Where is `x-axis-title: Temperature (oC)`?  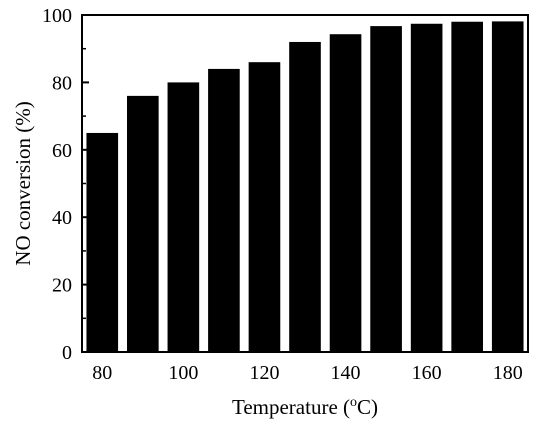 x-axis-title: Temperature (oC) is located at coordinates (305, 407).